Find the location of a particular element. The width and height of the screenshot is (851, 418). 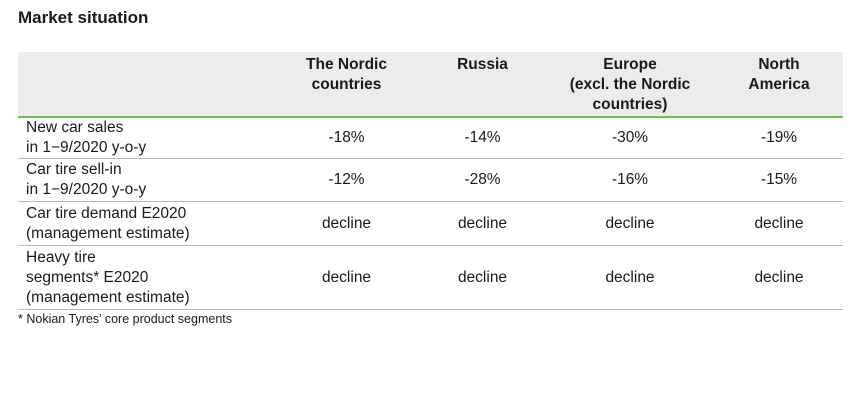

table-cell: -19% is located at coordinates (779, 138).